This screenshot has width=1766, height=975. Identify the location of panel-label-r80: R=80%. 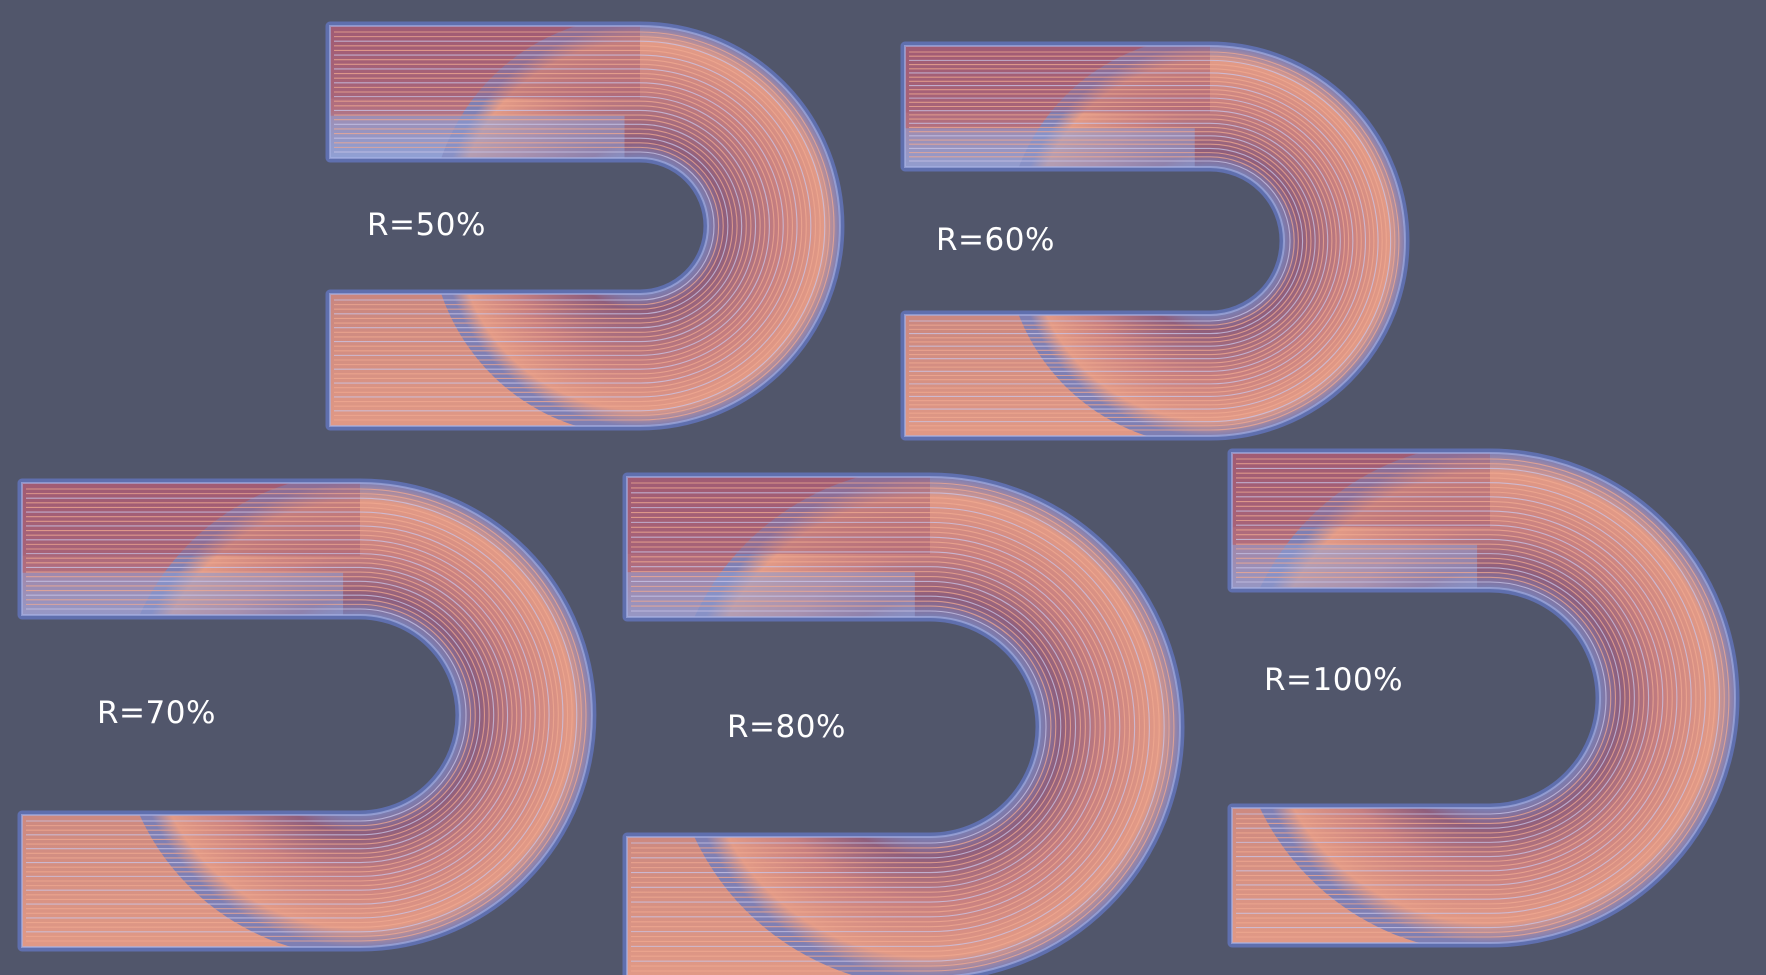
(786, 727).